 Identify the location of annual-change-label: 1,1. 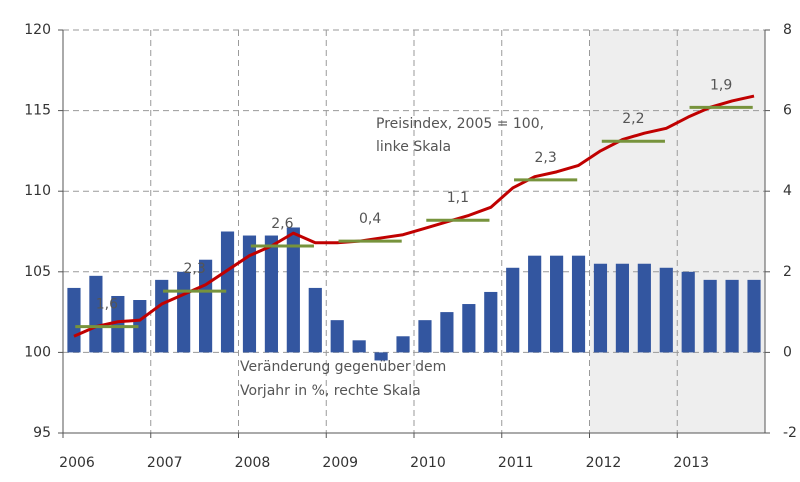
(458, 198).